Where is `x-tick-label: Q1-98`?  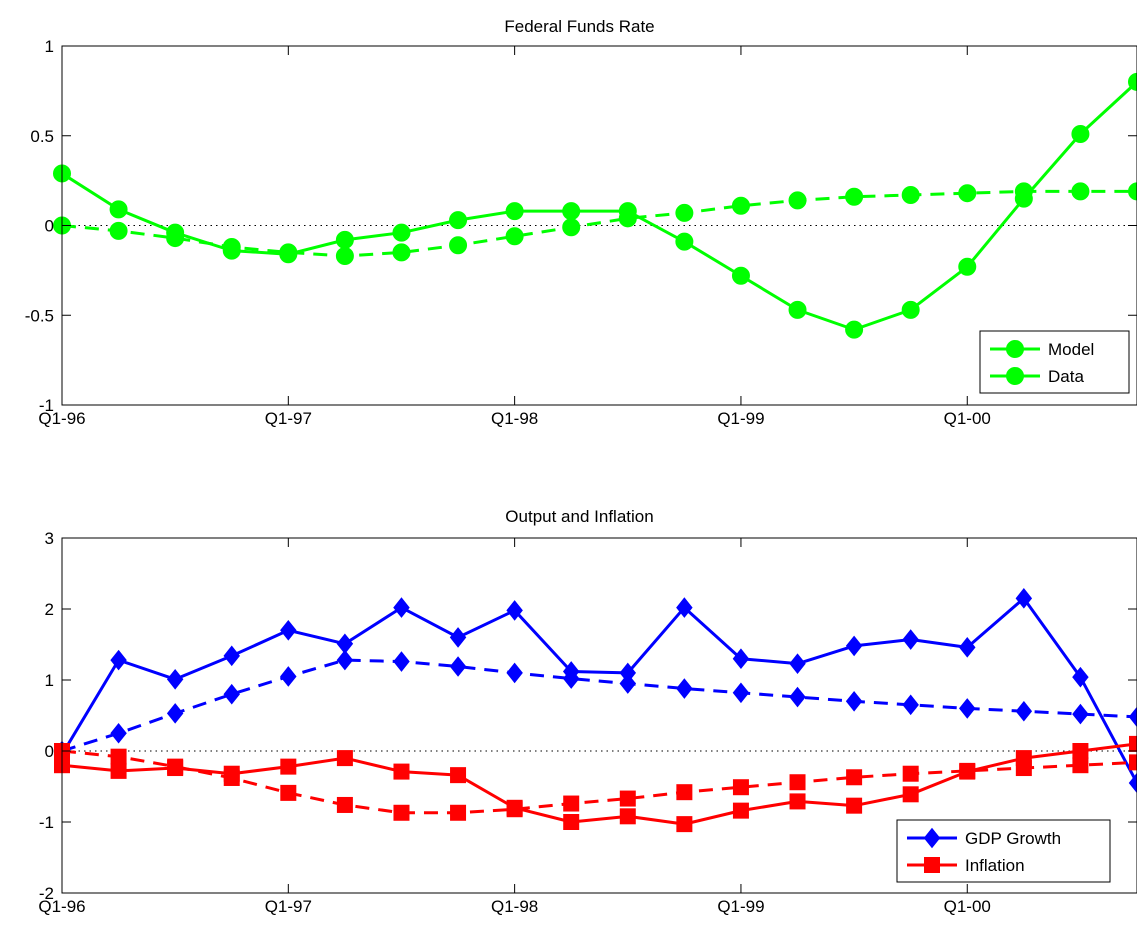
x-tick-label: Q1-98 is located at coordinates (514, 906).